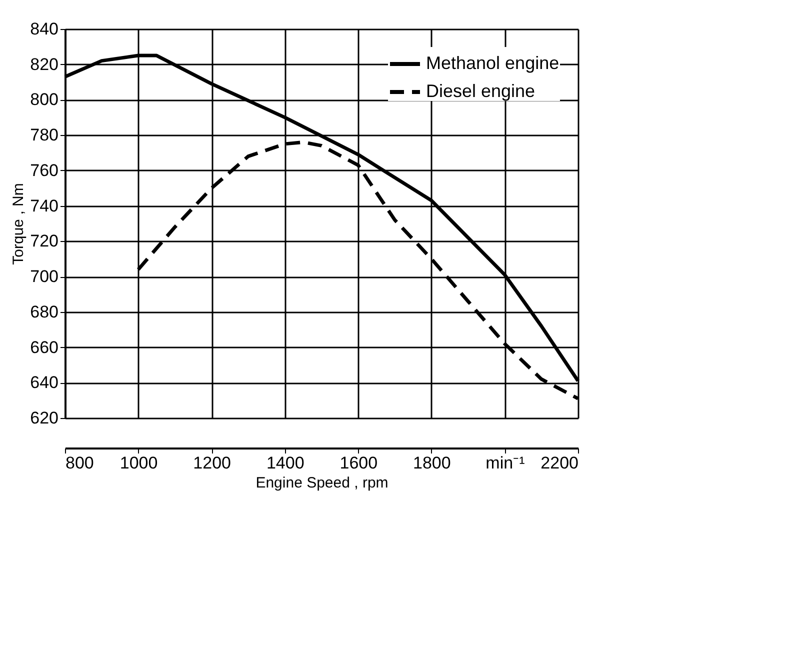 This screenshot has width=787, height=648. I want to click on y-tick-label: 840, so click(44, 29).